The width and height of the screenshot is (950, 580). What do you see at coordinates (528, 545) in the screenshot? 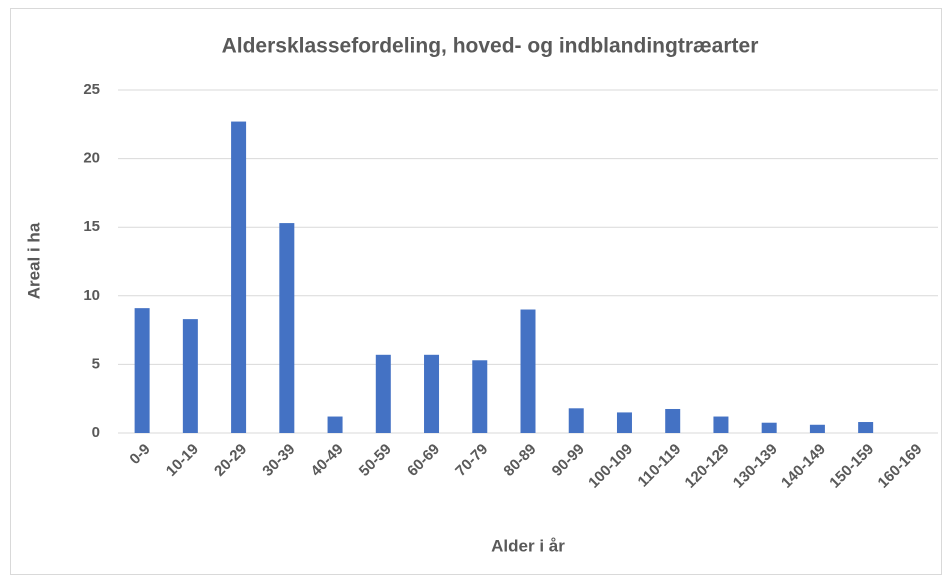
I see `x-axis-label: Alder i år` at bounding box center [528, 545].